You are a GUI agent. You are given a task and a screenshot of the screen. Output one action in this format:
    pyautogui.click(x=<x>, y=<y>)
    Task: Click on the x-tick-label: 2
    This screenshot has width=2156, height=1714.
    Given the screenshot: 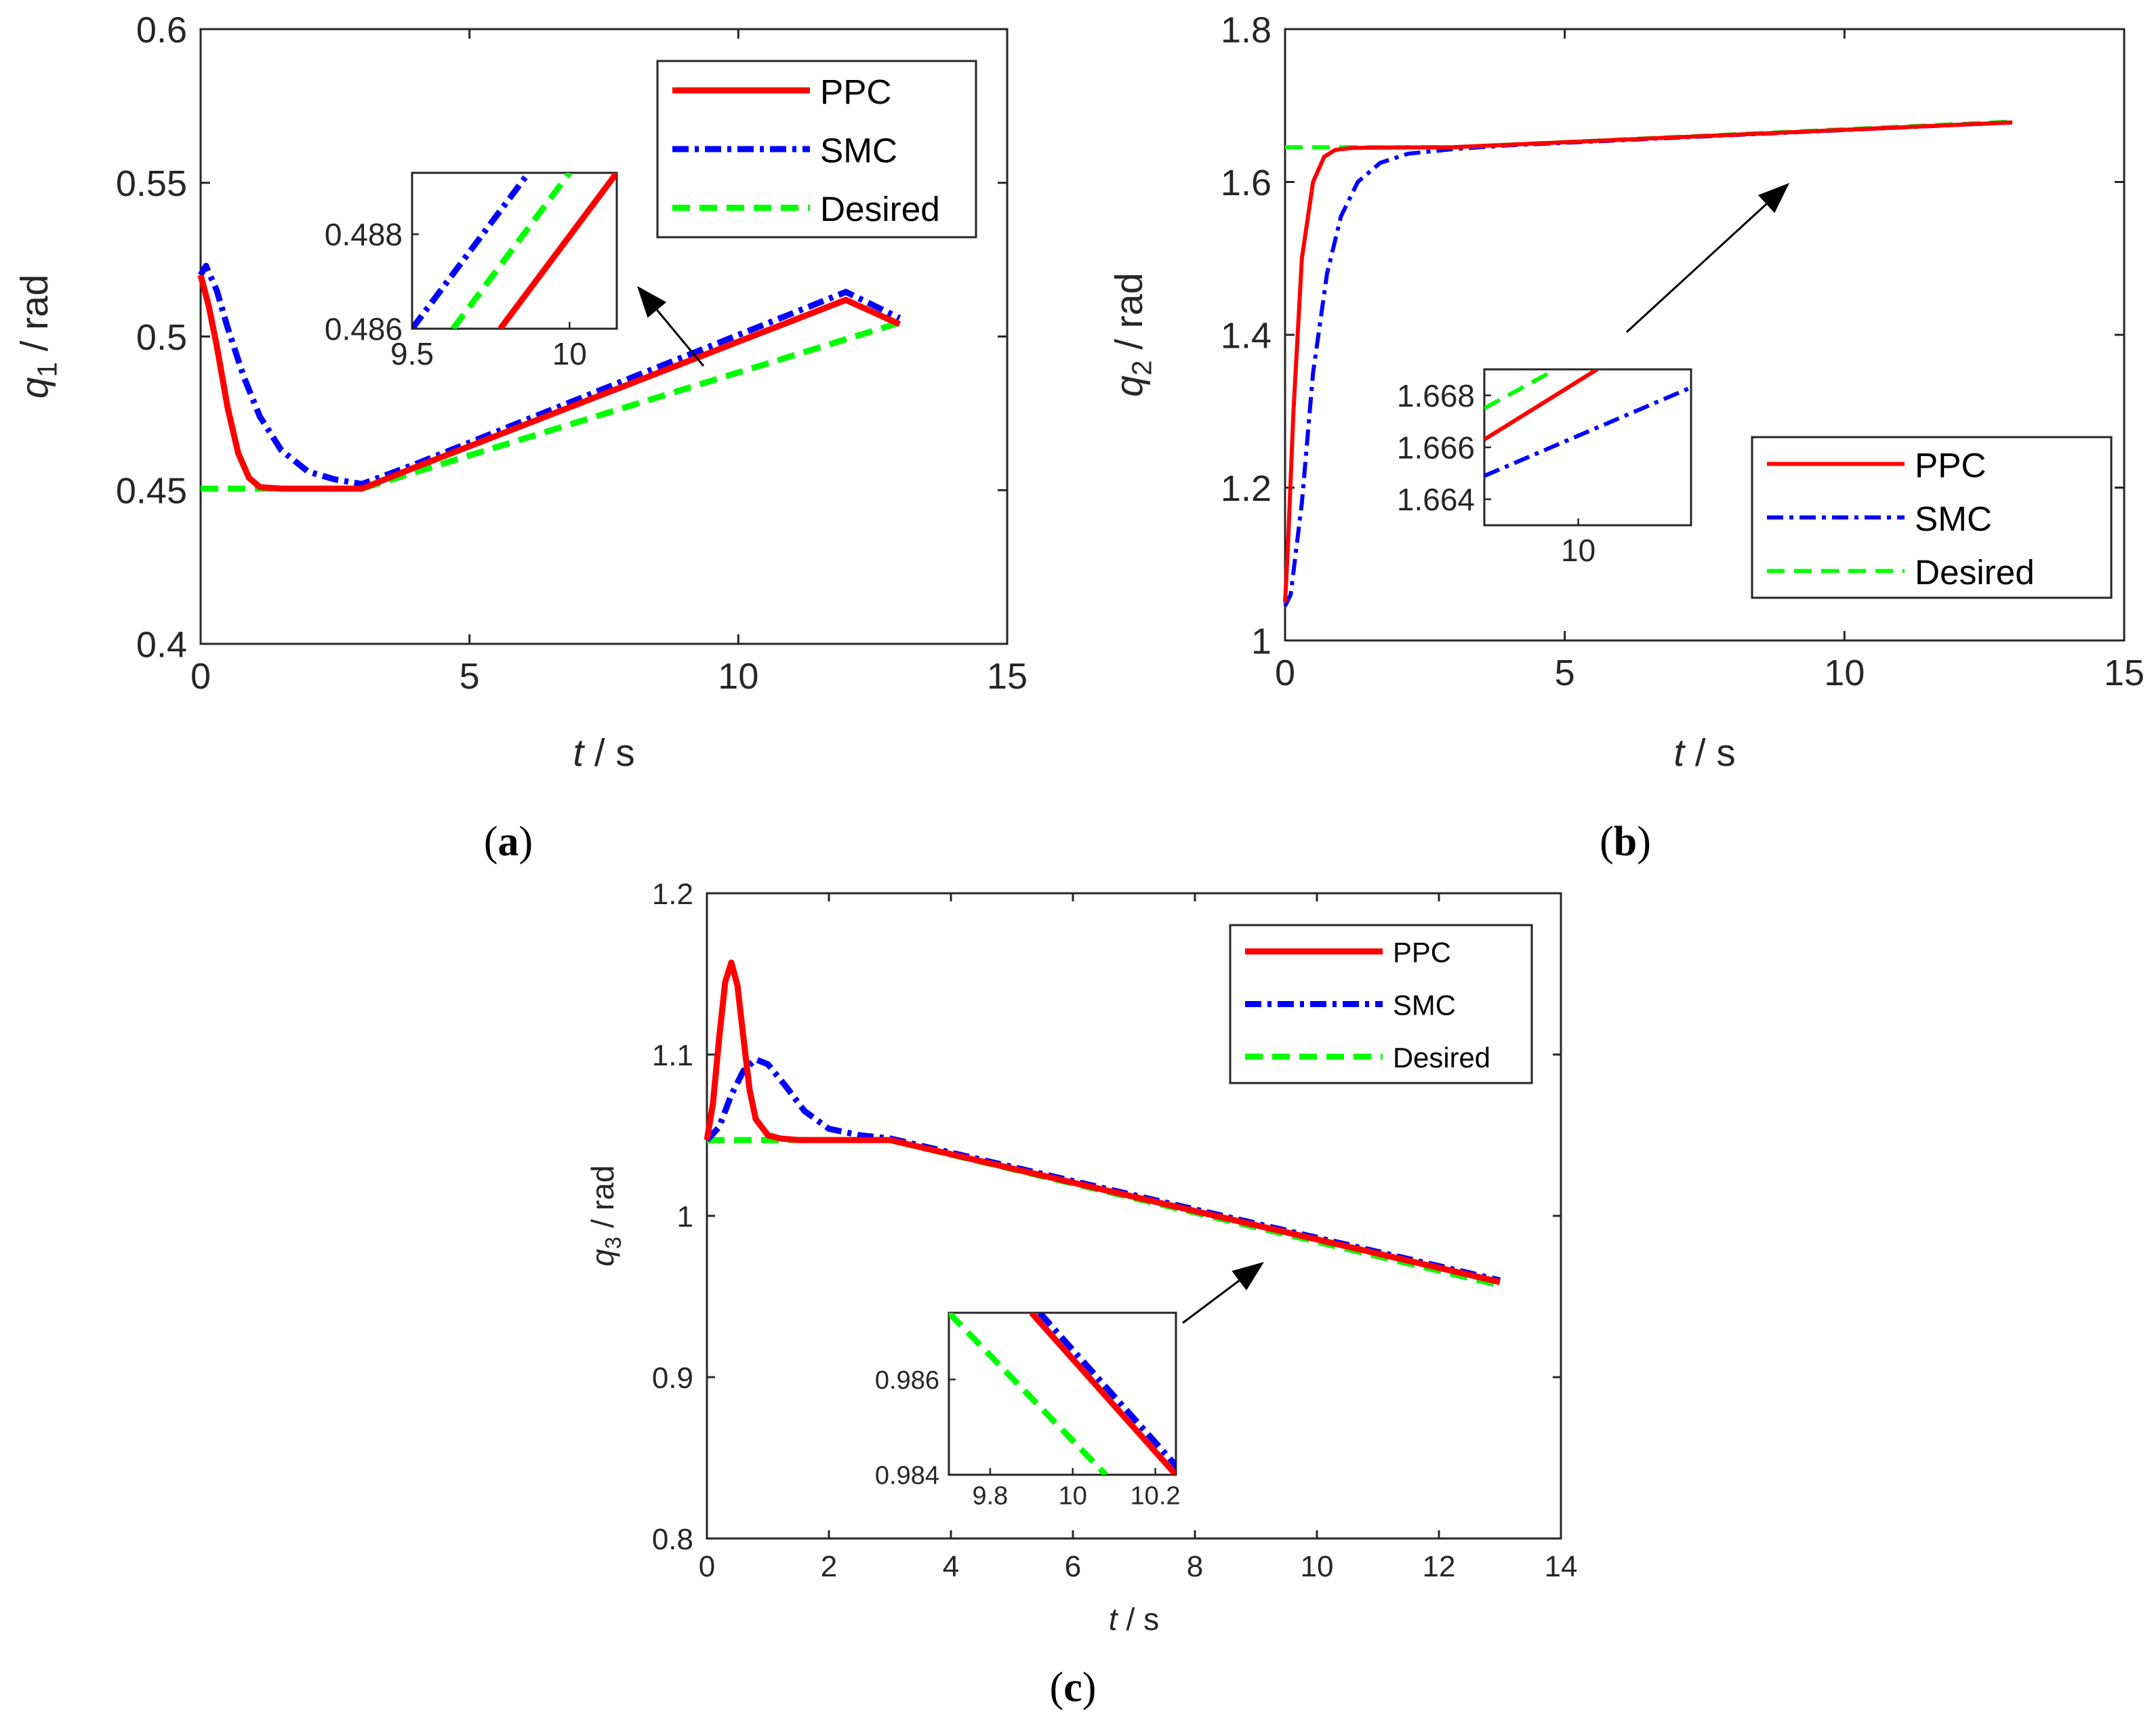 What is the action you would take?
    pyautogui.click(x=829, y=1566)
    